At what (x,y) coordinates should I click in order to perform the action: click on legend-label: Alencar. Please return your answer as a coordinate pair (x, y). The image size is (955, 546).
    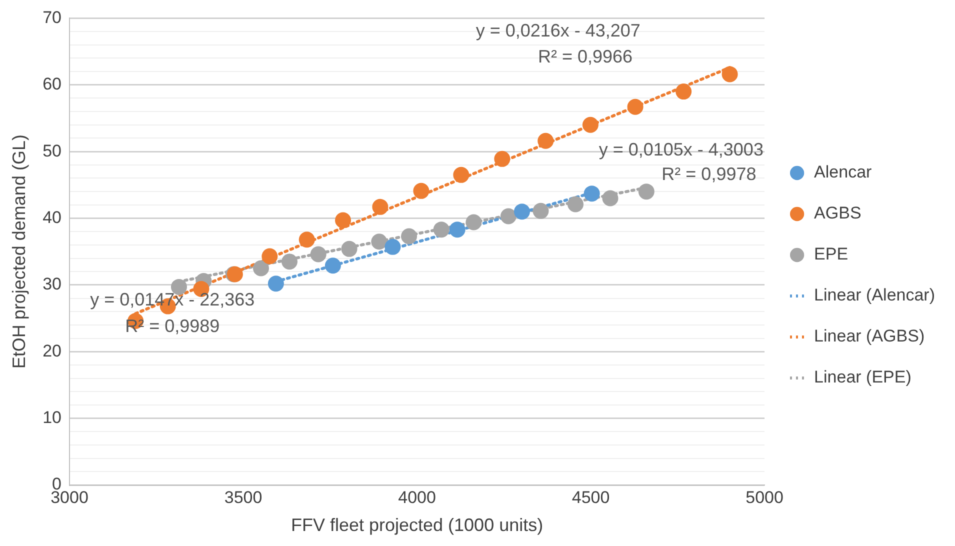
    Looking at the image, I should click on (843, 172).